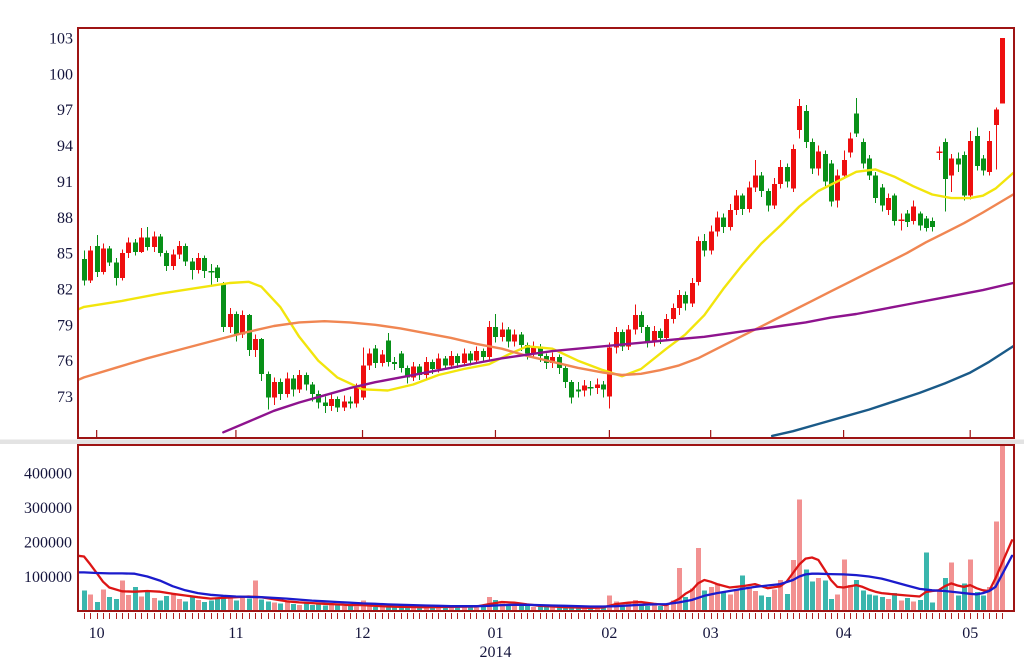  I want to click on volume-axis-label: 200000, so click(48, 543).